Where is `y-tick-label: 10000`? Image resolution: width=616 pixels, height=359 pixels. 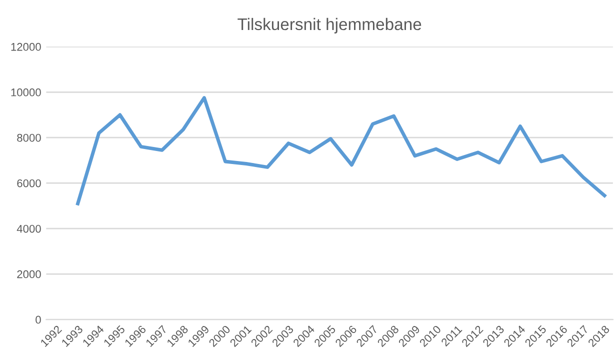 y-tick-label: 10000 is located at coordinates (26, 92).